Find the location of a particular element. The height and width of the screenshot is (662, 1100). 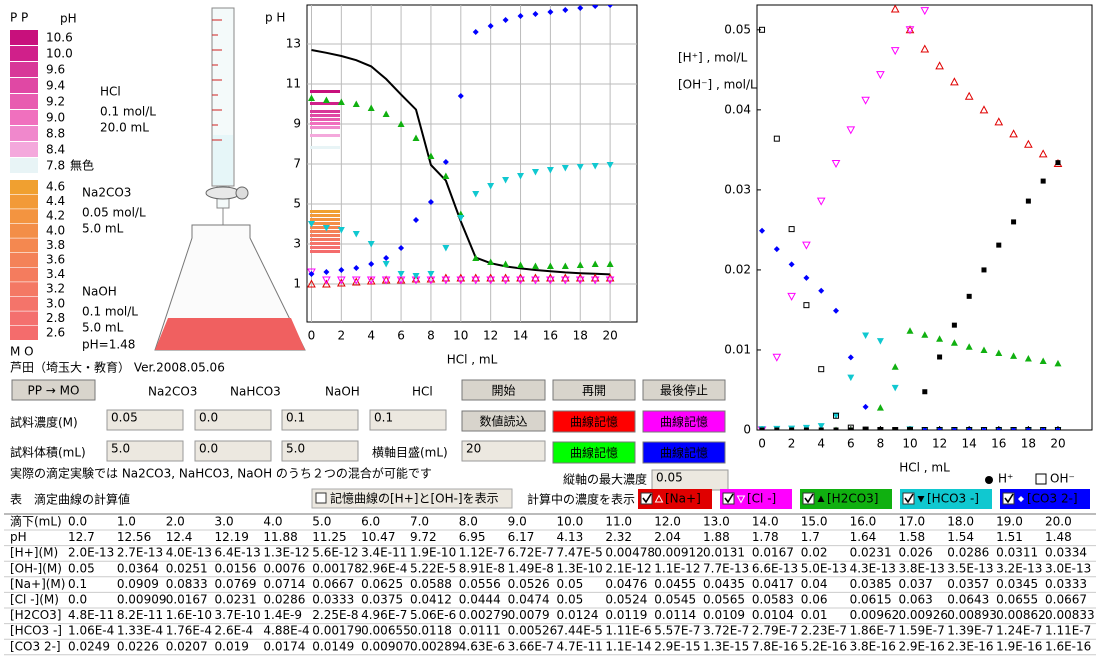

column-label: HCl is located at coordinates (422, 392).